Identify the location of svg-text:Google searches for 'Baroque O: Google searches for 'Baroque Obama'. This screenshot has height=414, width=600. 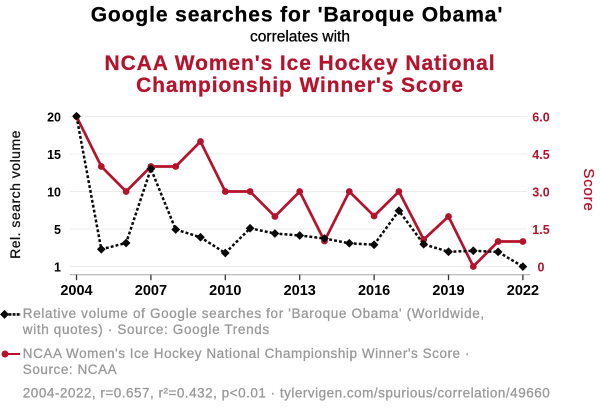
(297, 14).